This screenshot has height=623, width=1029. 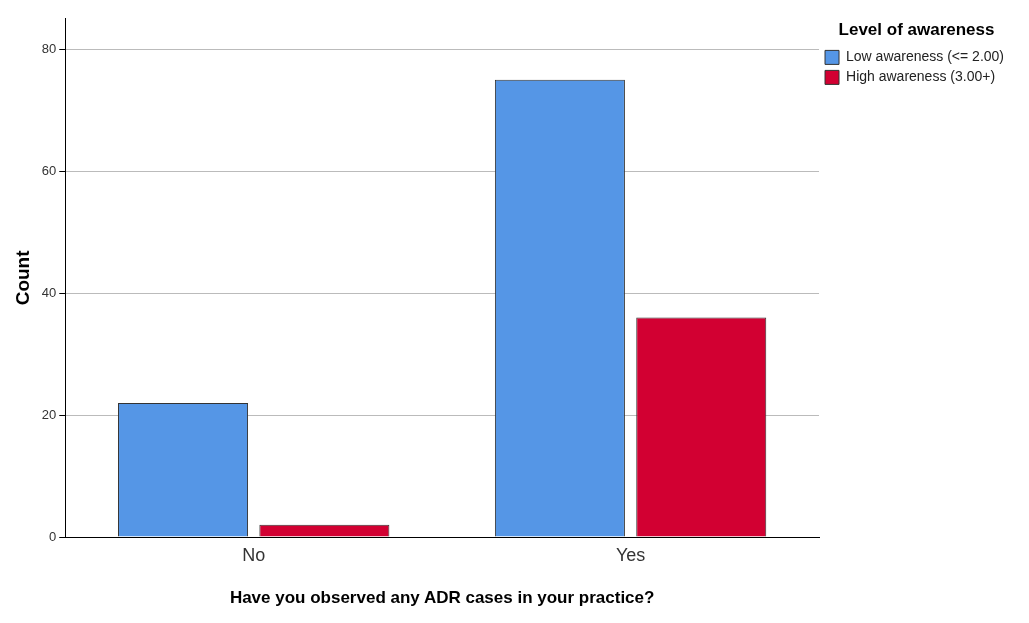 I want to click on y-axis-title: Count, so click(x=22, y=277).